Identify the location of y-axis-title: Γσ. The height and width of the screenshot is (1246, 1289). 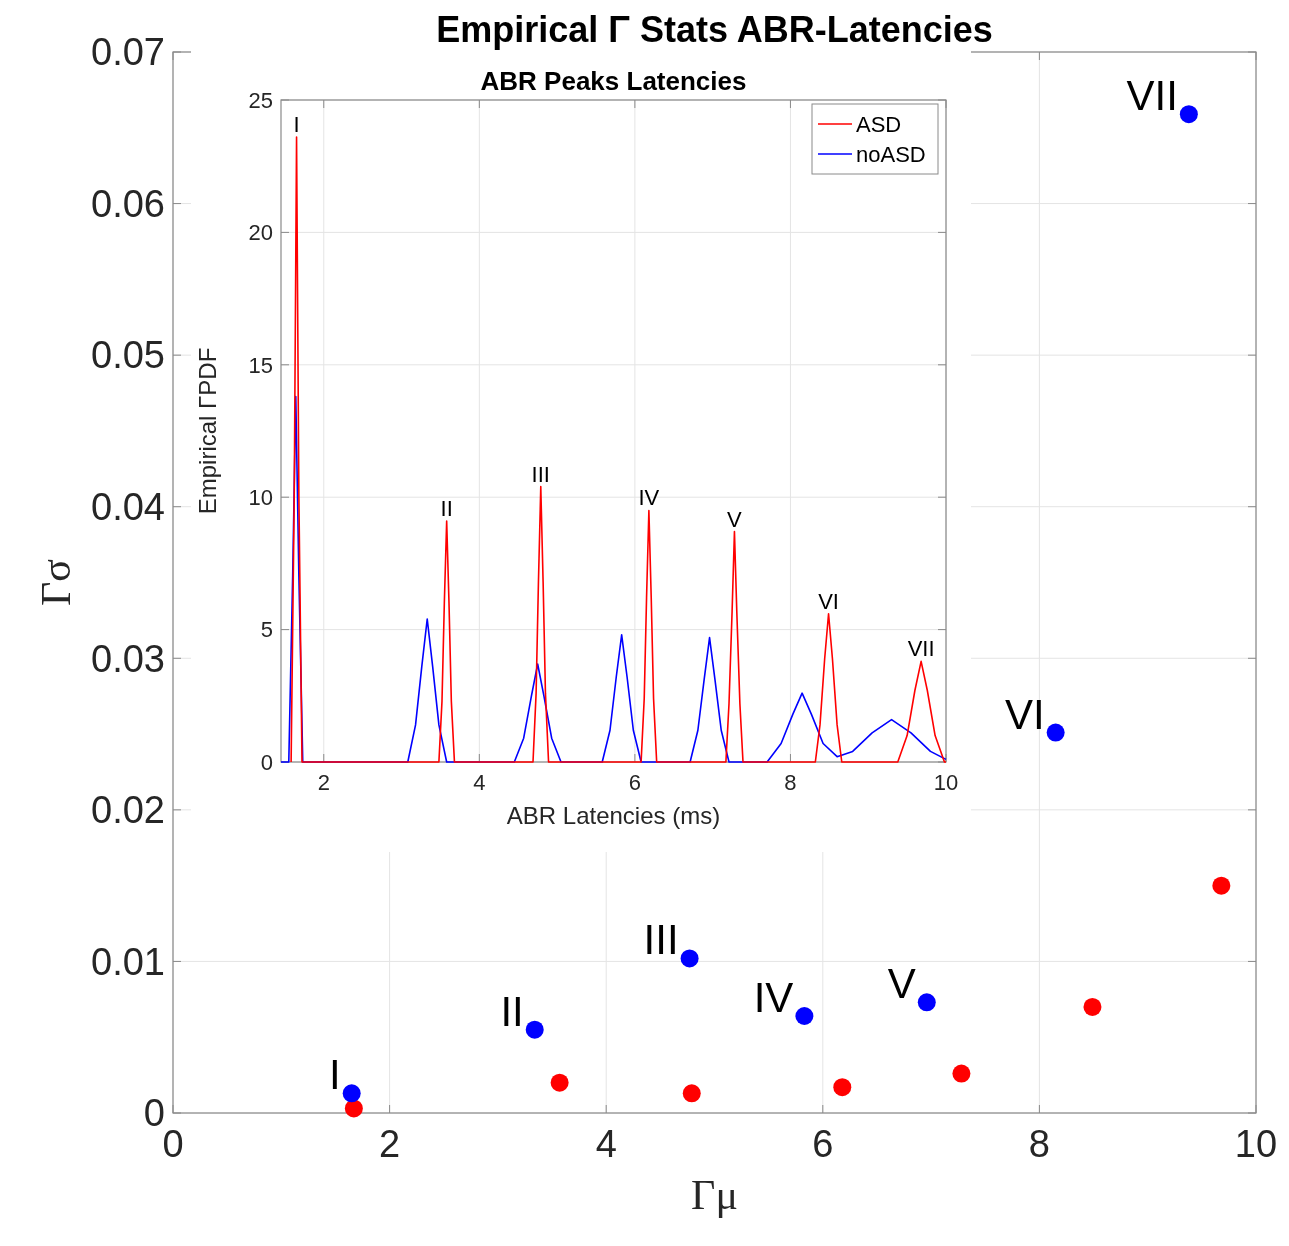
(55, 582).